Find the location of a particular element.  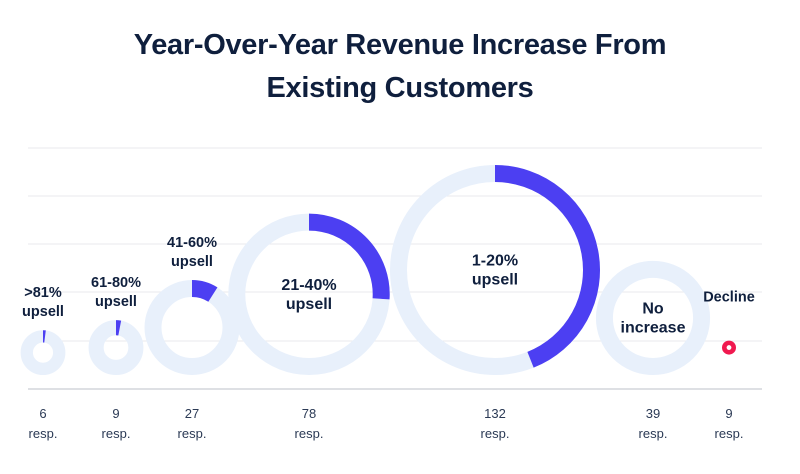

category-label: 61-80% is located at coordinates (116, 283).